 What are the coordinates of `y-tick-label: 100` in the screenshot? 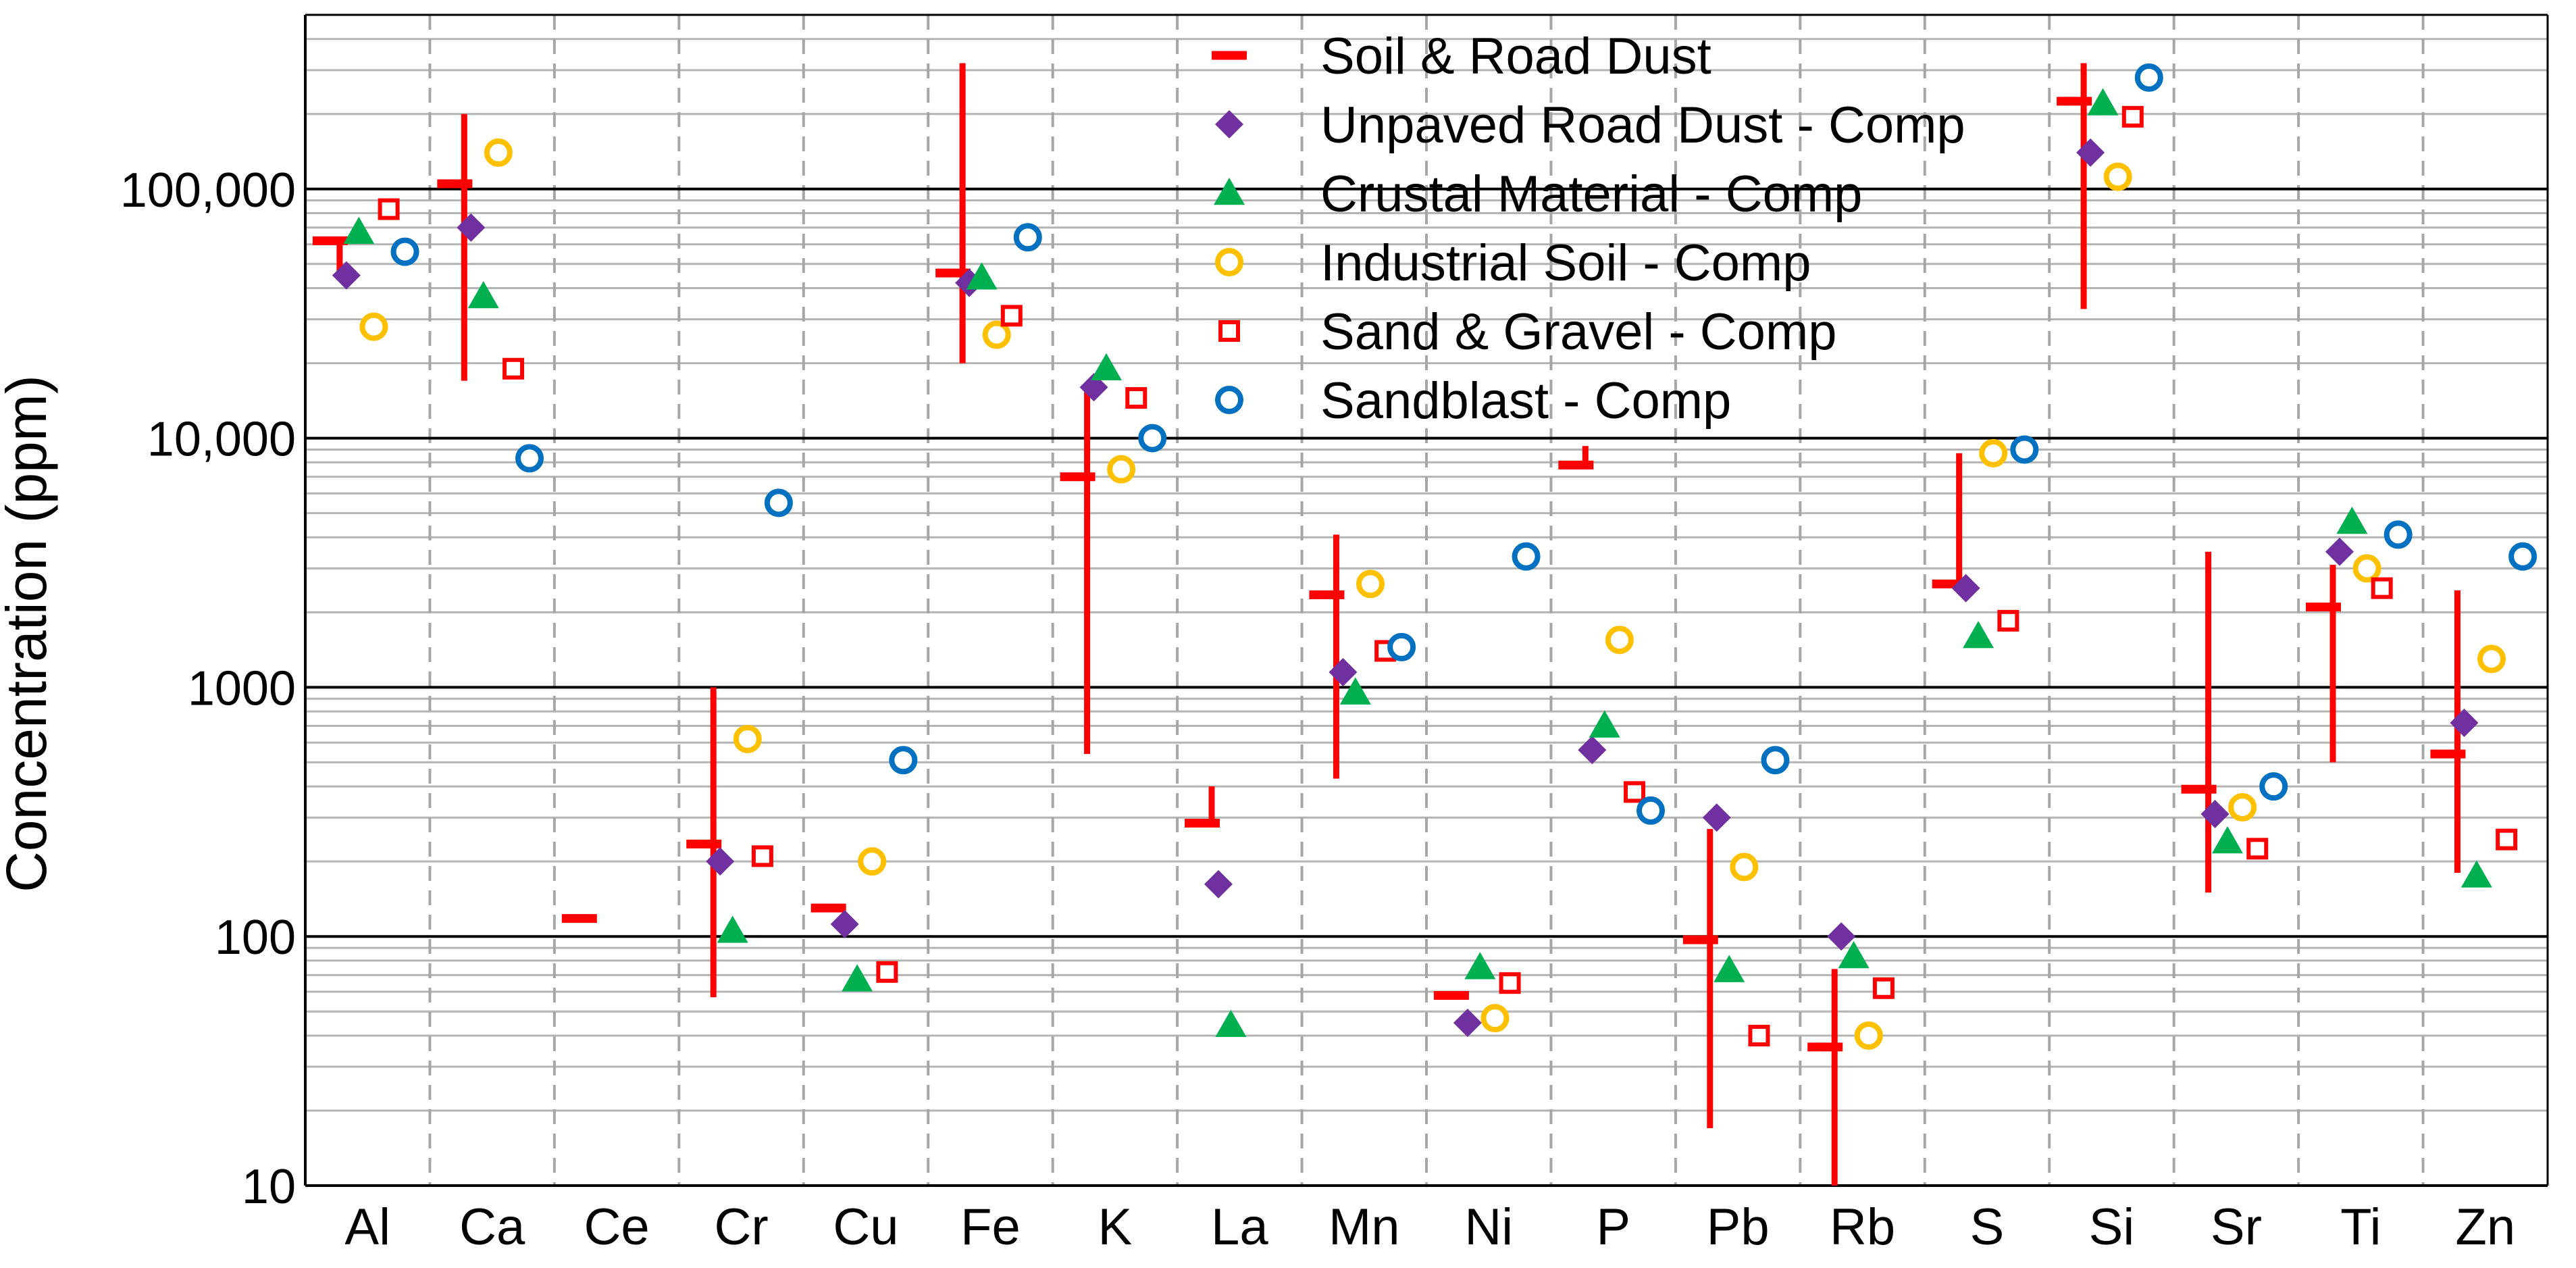 It's located at (255, 938).